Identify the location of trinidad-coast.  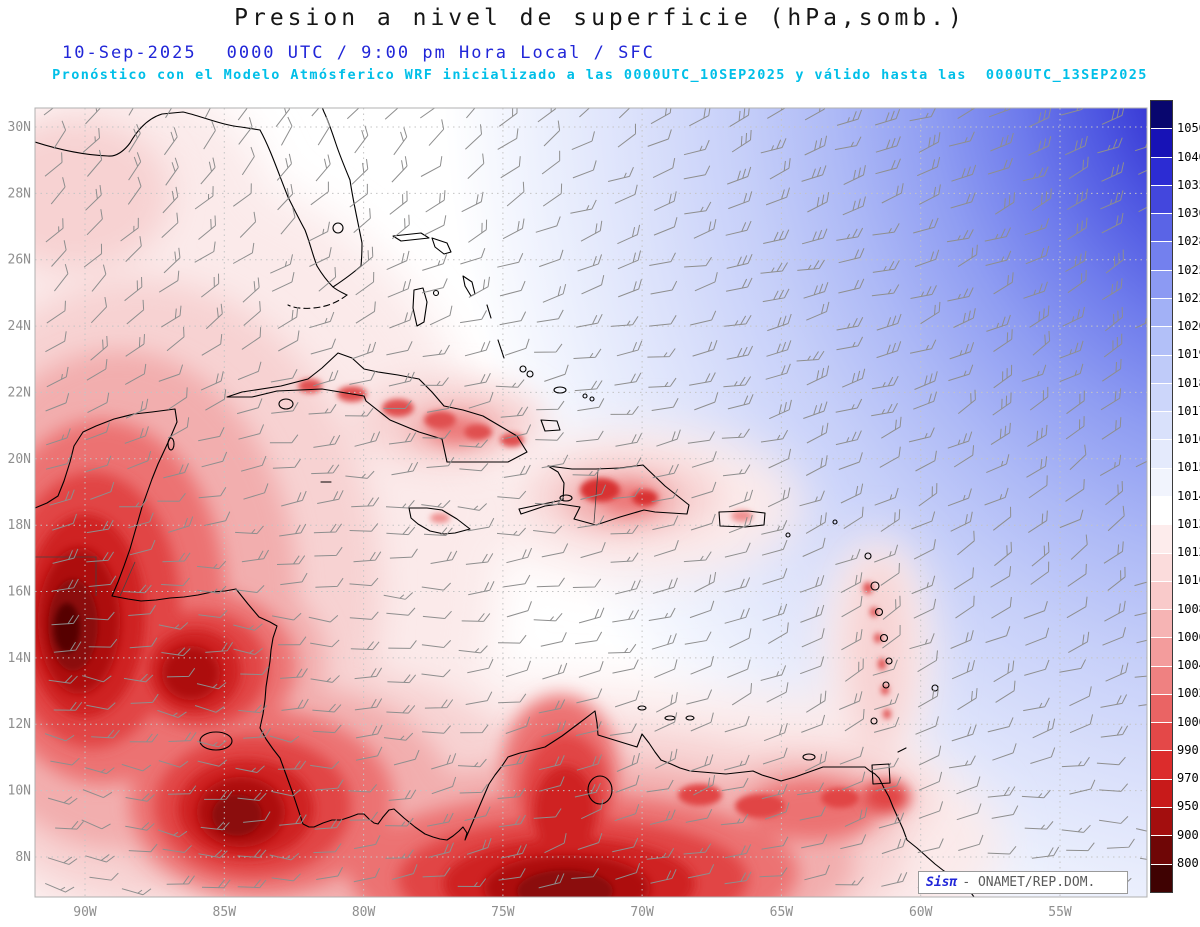
(881, 774).